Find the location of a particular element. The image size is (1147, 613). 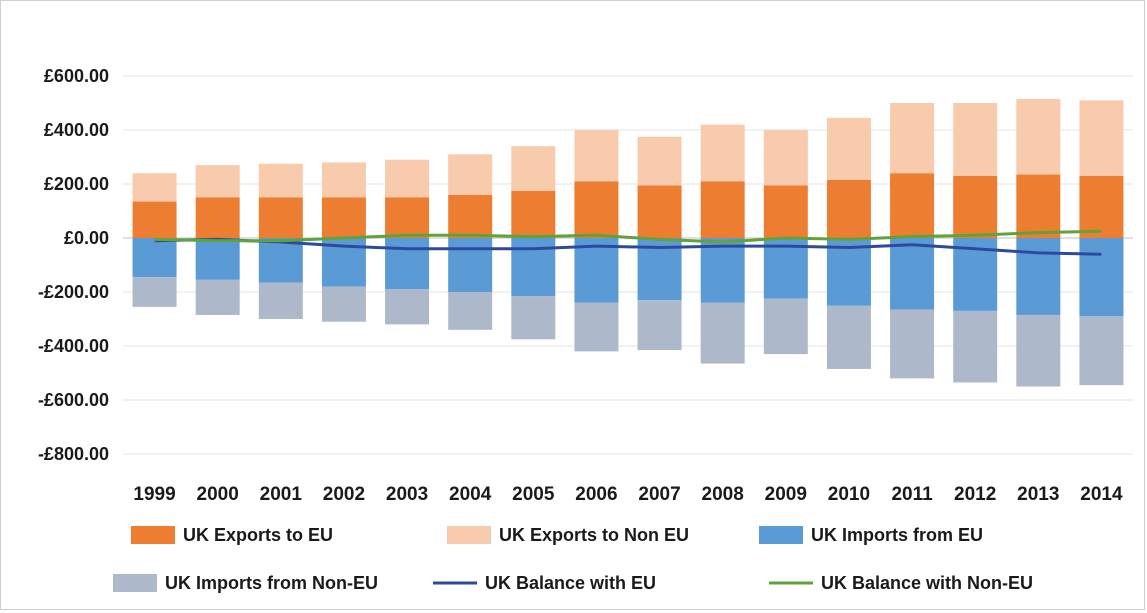

legend-label: UK Exports to Non EU is located at coordinates (594, 535).